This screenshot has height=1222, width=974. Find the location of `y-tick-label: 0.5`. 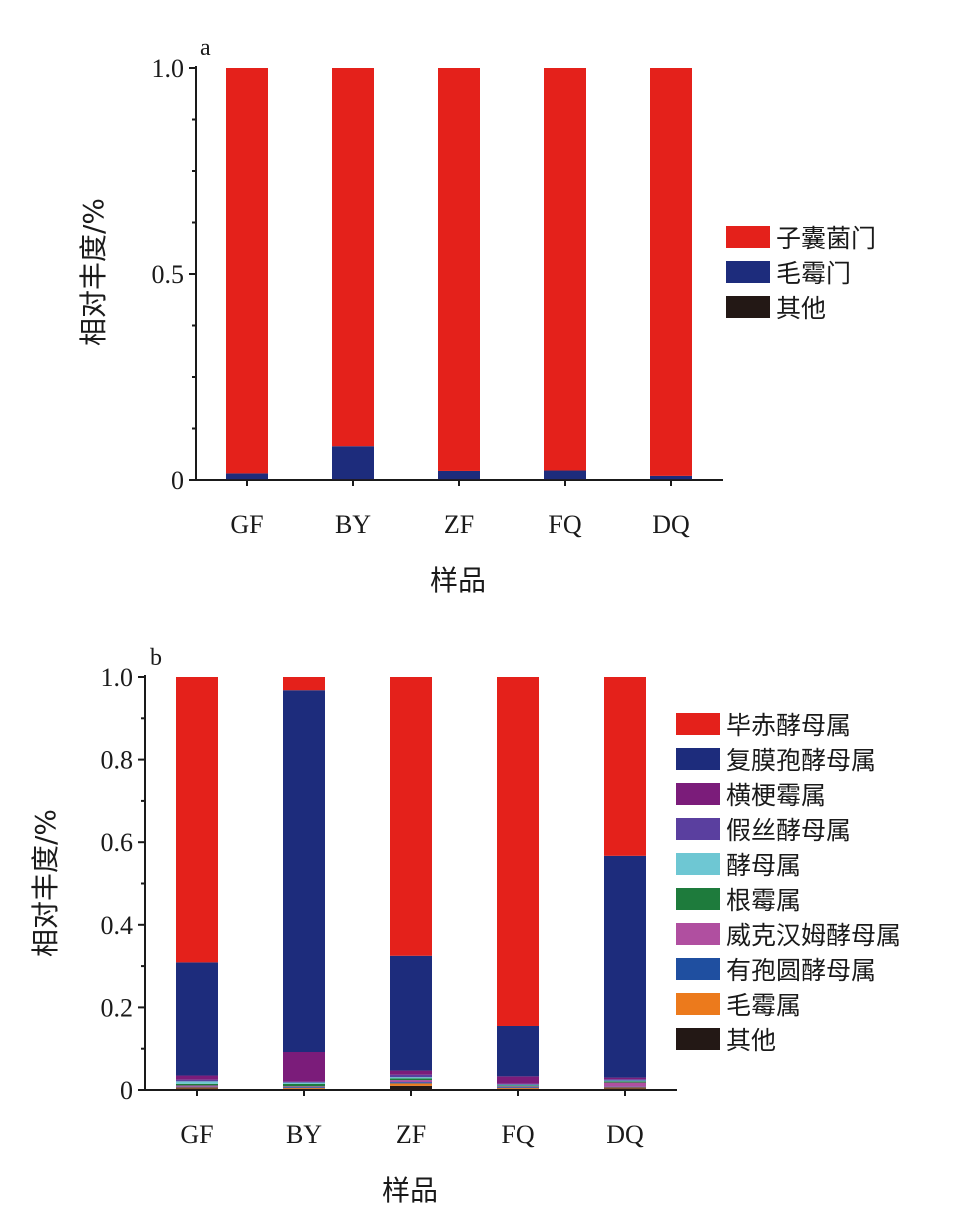

y-tick-label: 0.5 is located at coordinates (168, 274).